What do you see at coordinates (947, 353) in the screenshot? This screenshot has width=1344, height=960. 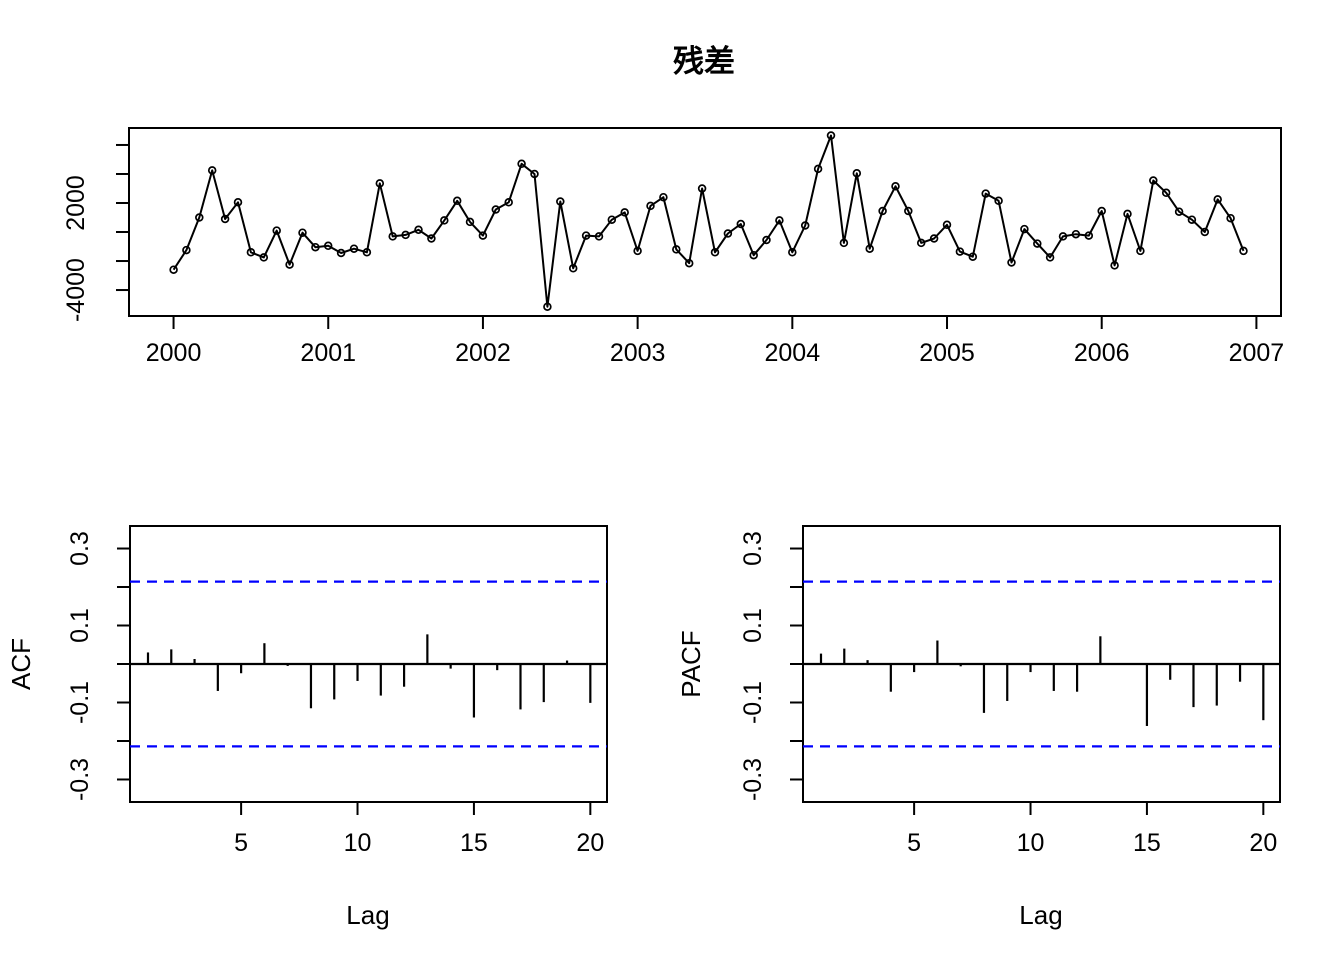 I see `x-tick-label: 2005` at bounding box center [947, 353].